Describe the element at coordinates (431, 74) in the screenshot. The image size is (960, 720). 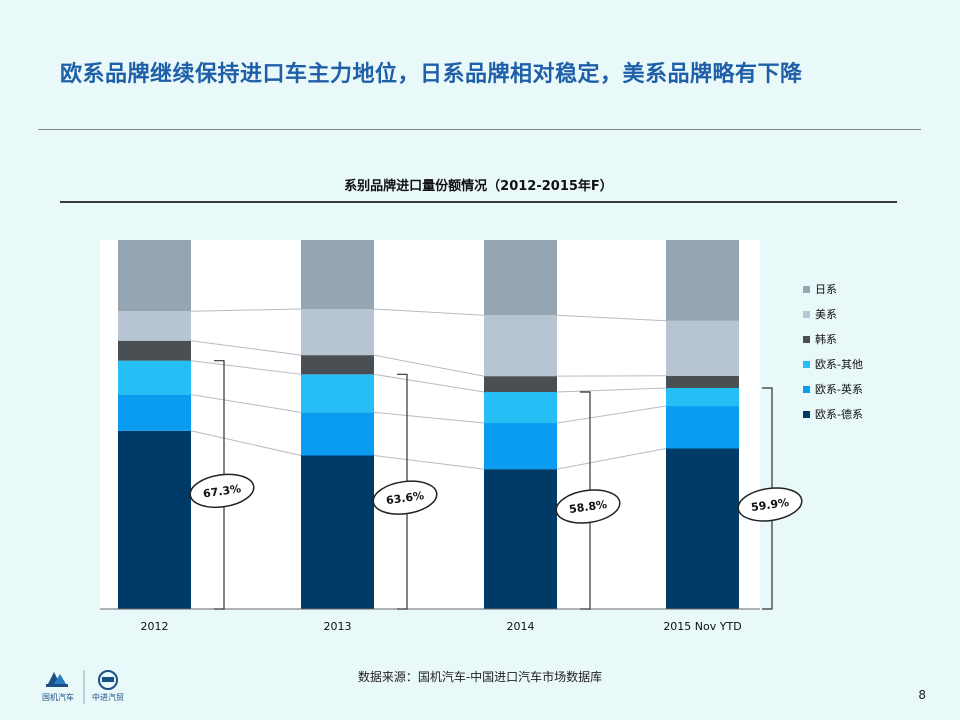
I see `slide-title: 欧系品牌继续保持进口车主力地位，日系品牌相对稳定，美系品牌略有下降` at that location.